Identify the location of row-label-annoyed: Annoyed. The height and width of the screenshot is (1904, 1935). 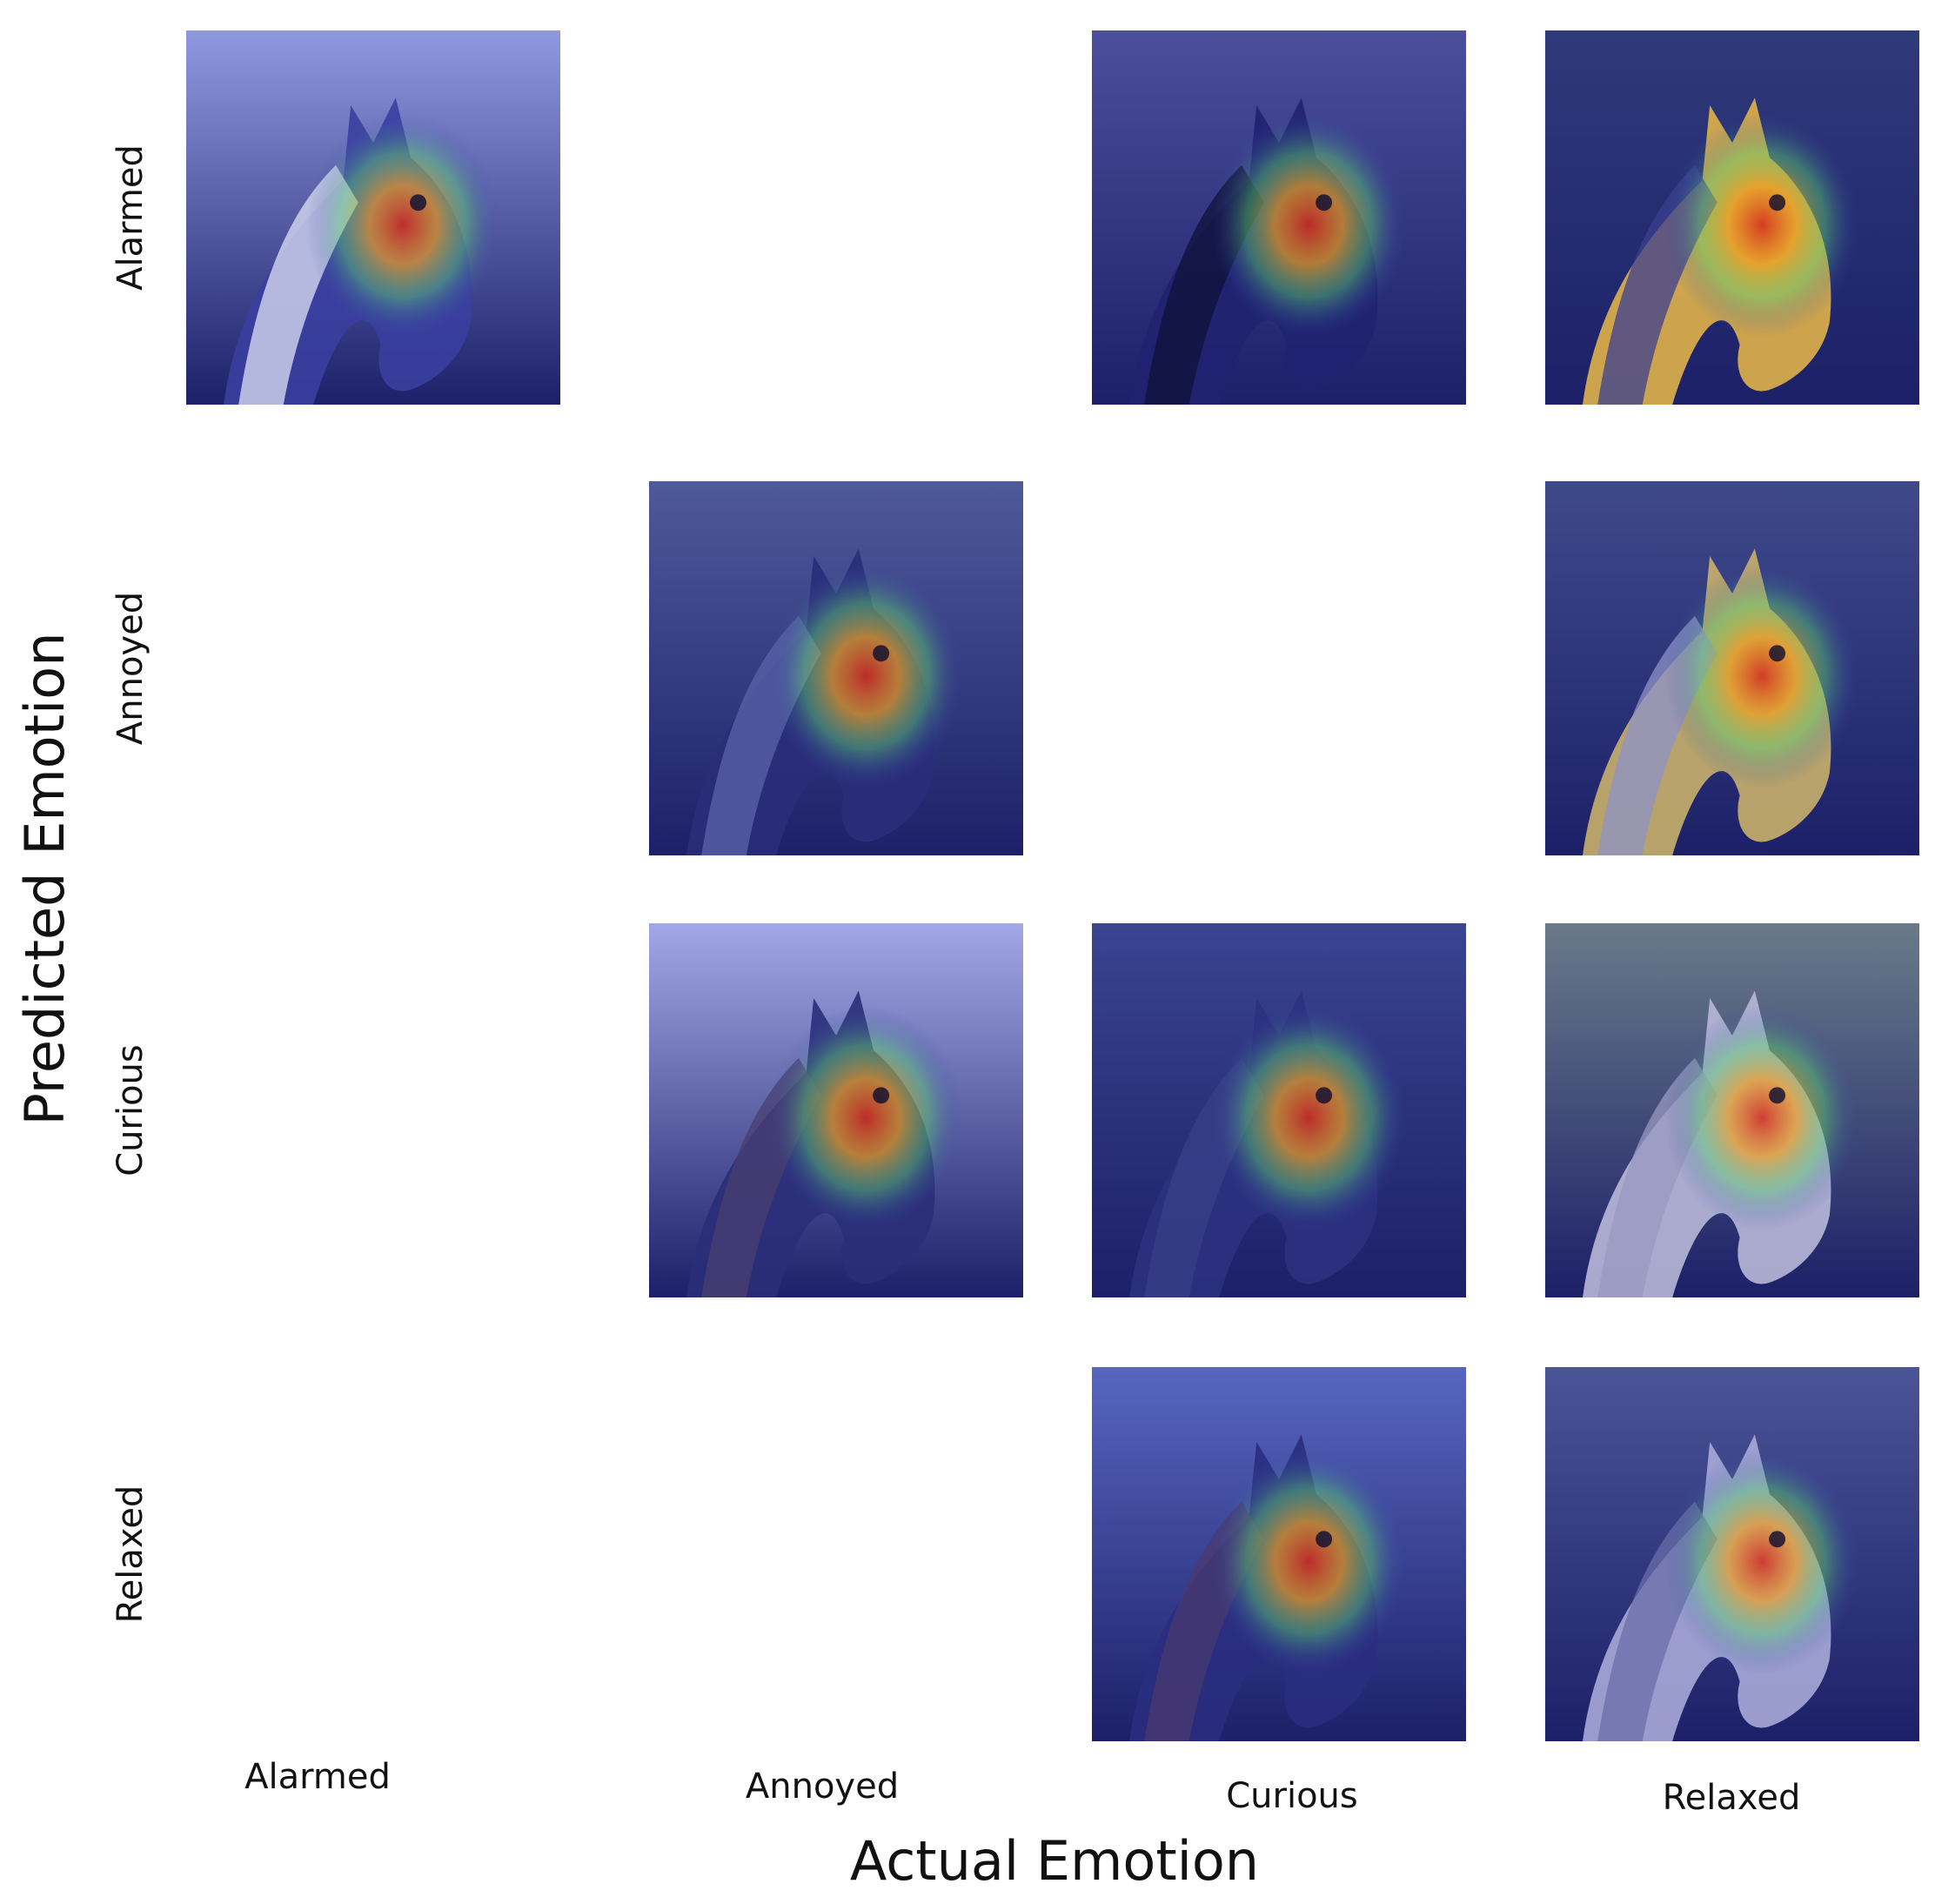
(130, 668).